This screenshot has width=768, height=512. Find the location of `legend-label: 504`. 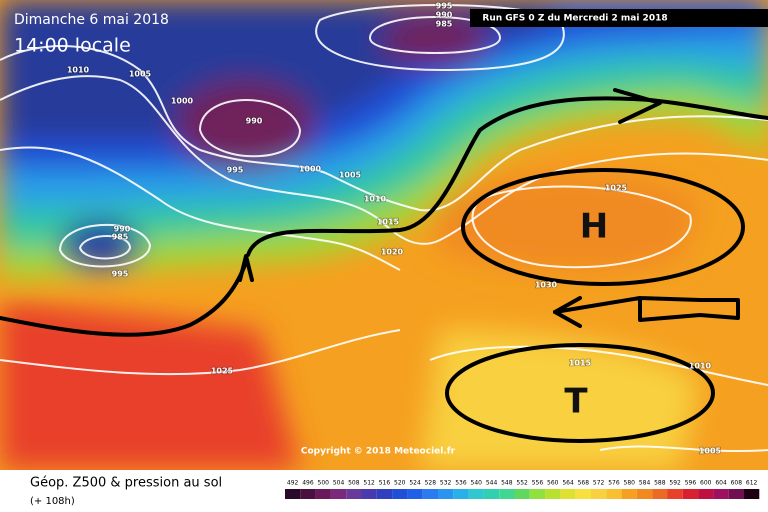

legend-label: 504 is located at coordinates (339, 483).